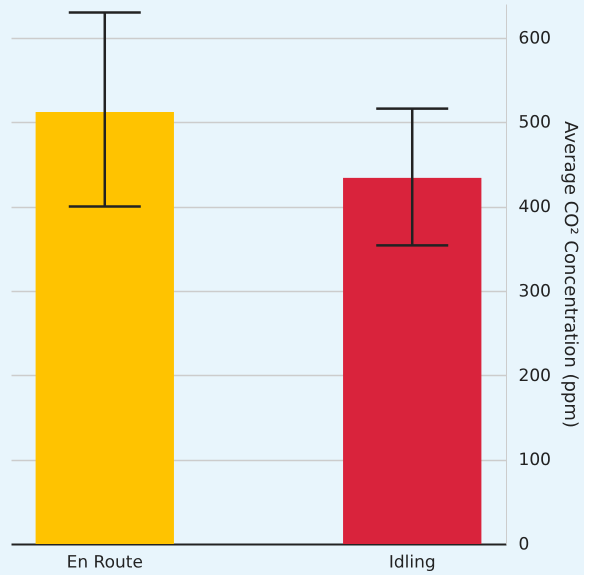 This screenshot has height=586, width=616. Describe the element at coordinates (534, 376) in the screenshot. I see `y-tick-label: 200` at that location.